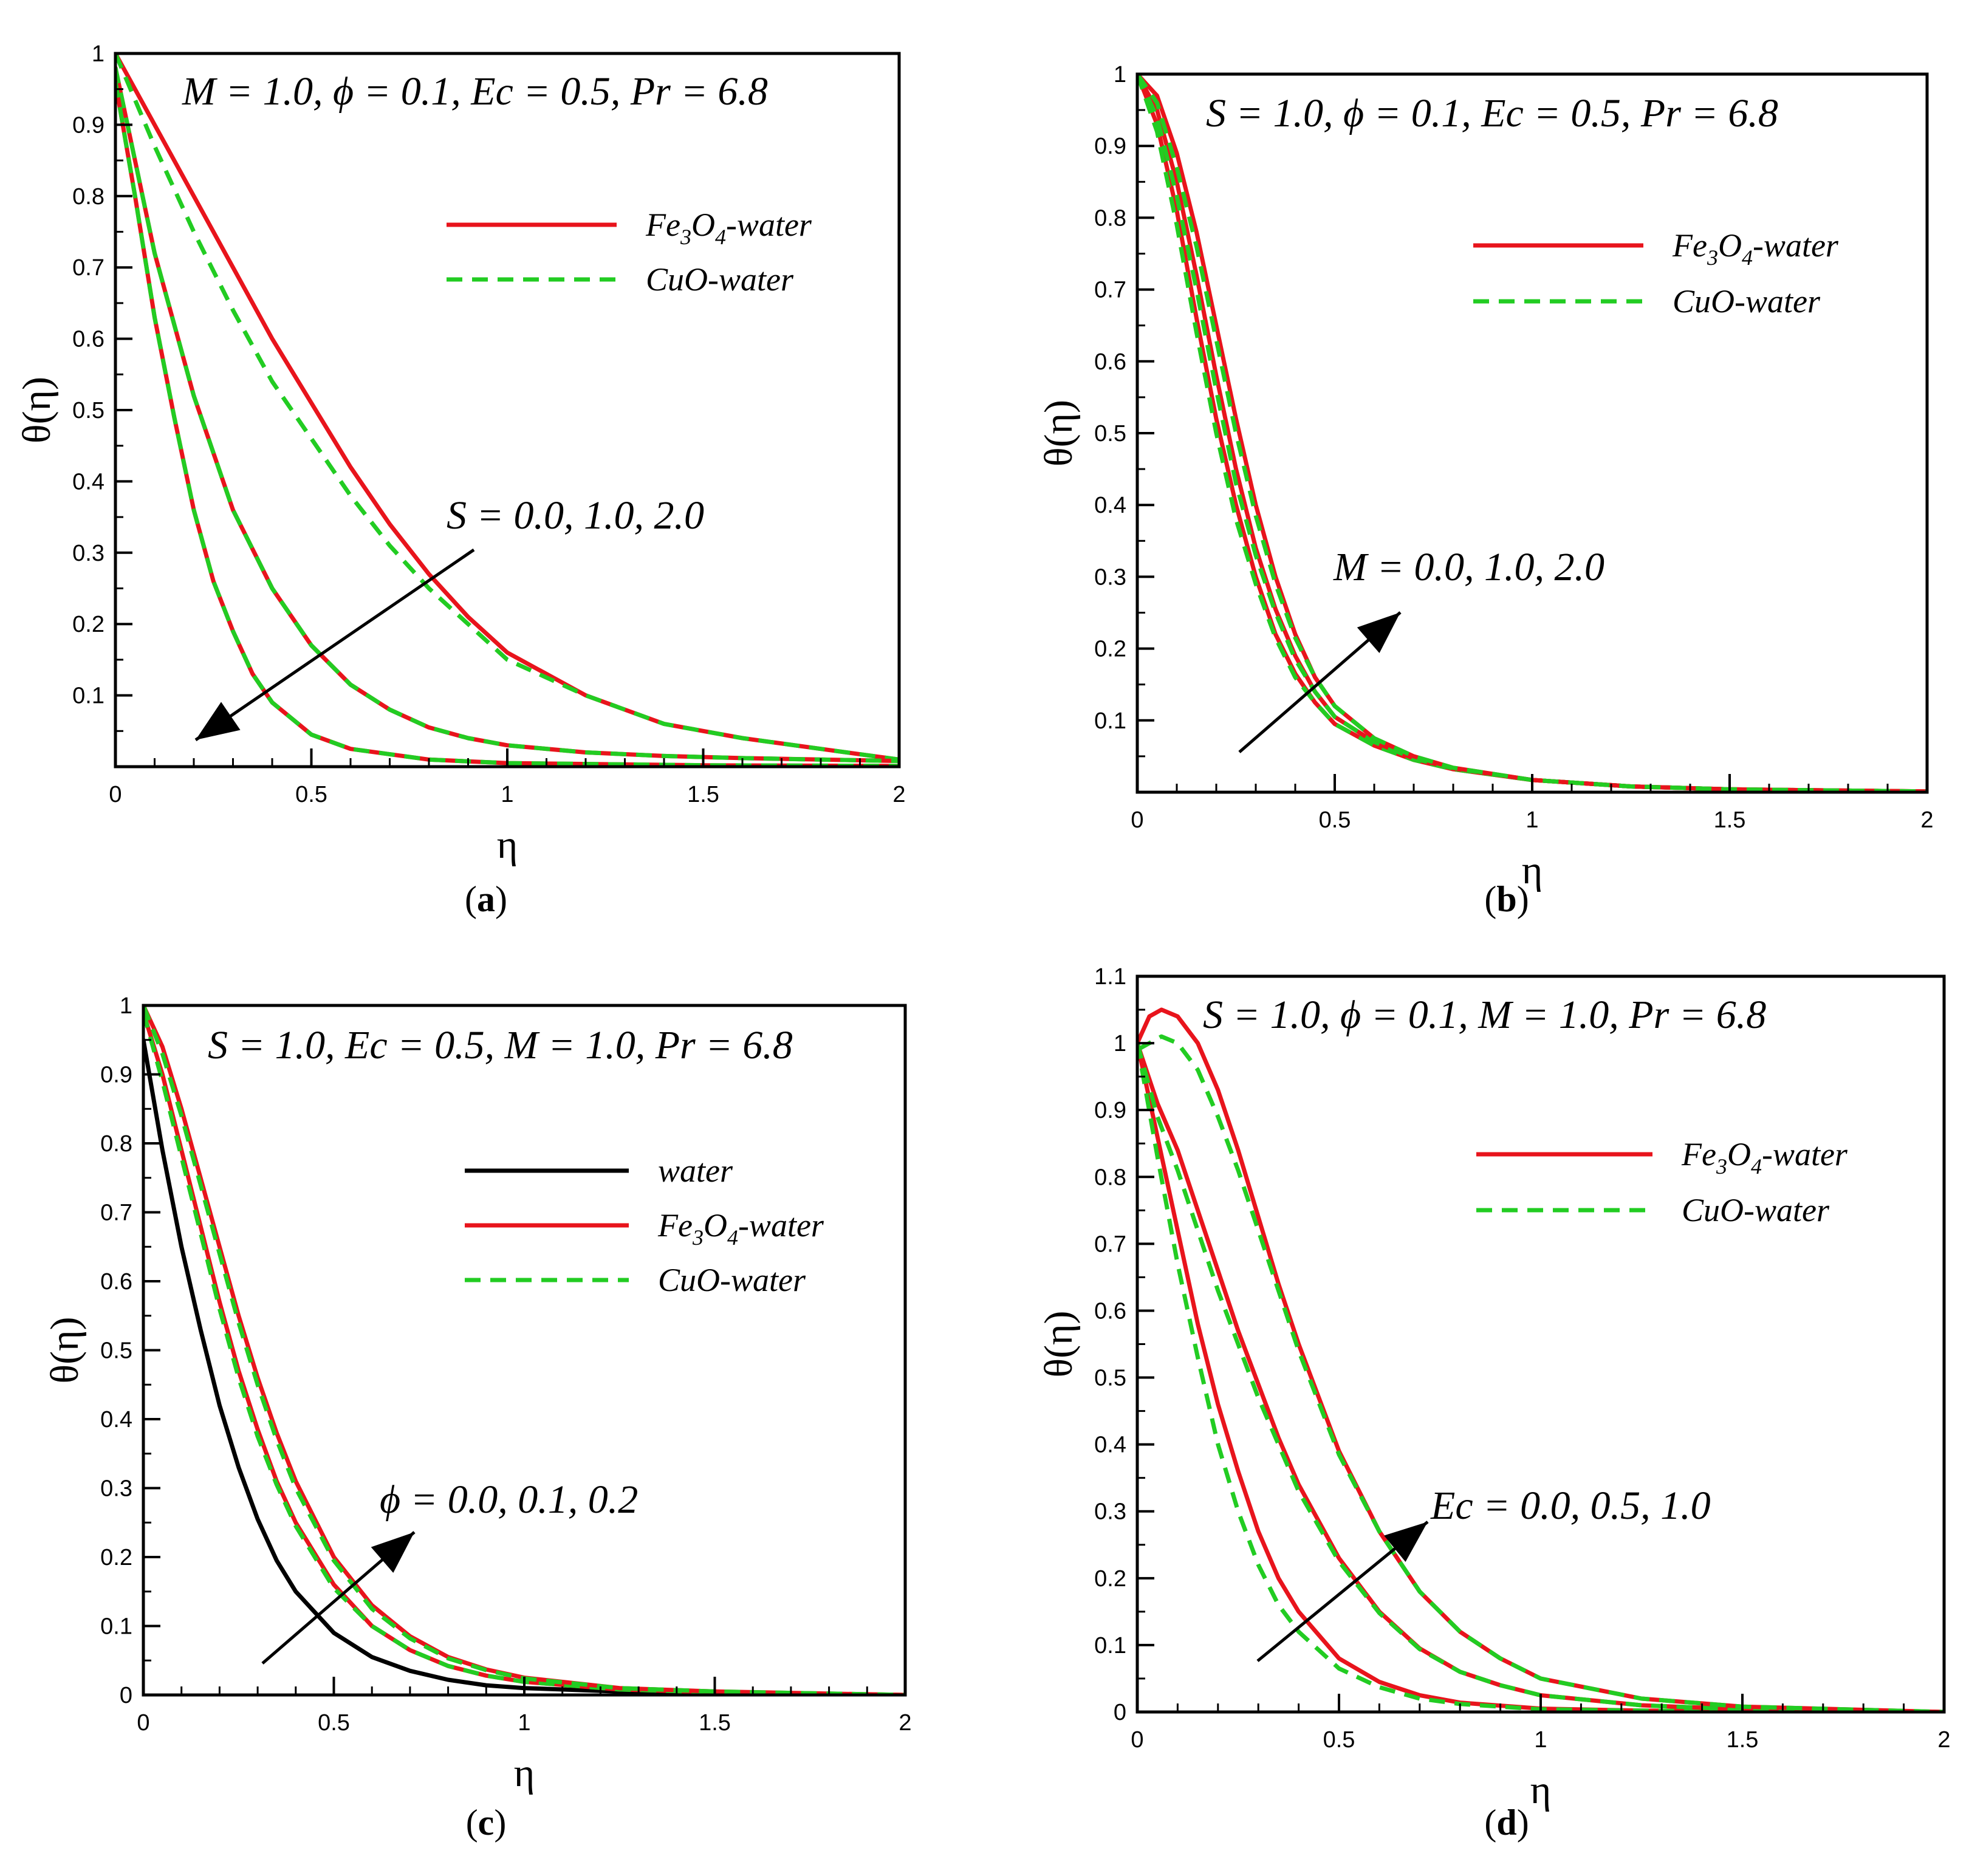  I want to click on y-tick-label: 0, so click(126, 1696).